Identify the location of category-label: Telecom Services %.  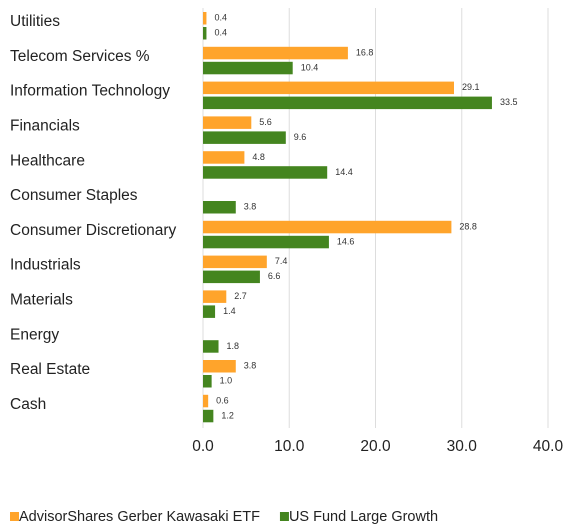
(80, 56).